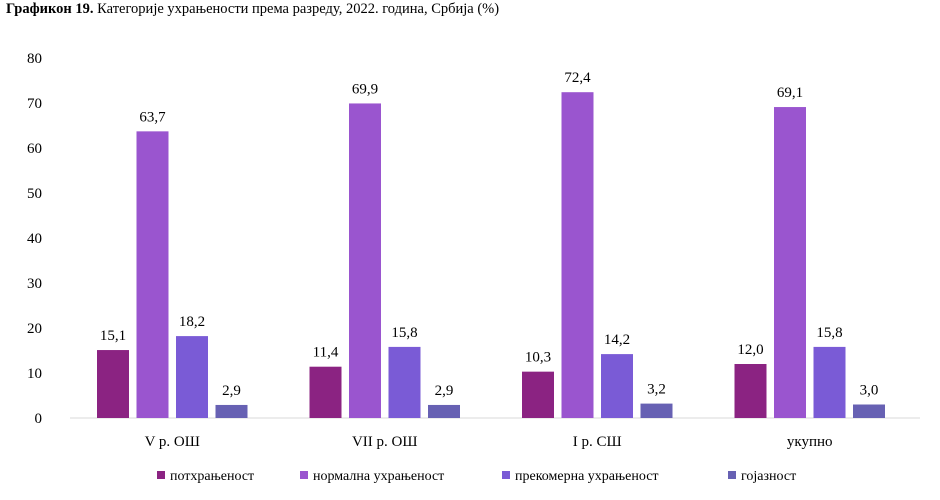 This screenshot has height=500, width=940. I want to click on data-label: 69,1, so click(790, 93).